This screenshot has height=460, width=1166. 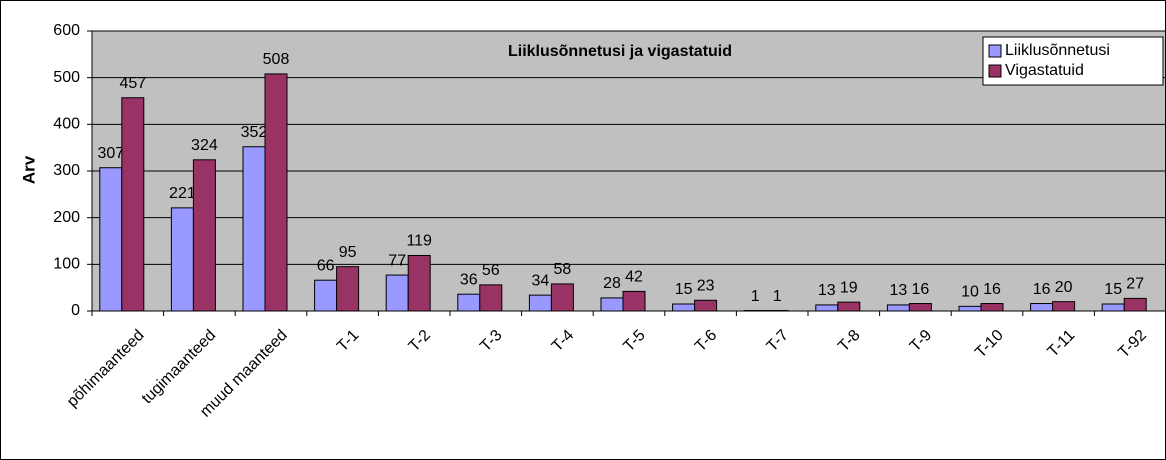 What do you see at coordinates (348, 252) in the screenshot?
I see `data-label: 95` at bounding box center [348, 252].